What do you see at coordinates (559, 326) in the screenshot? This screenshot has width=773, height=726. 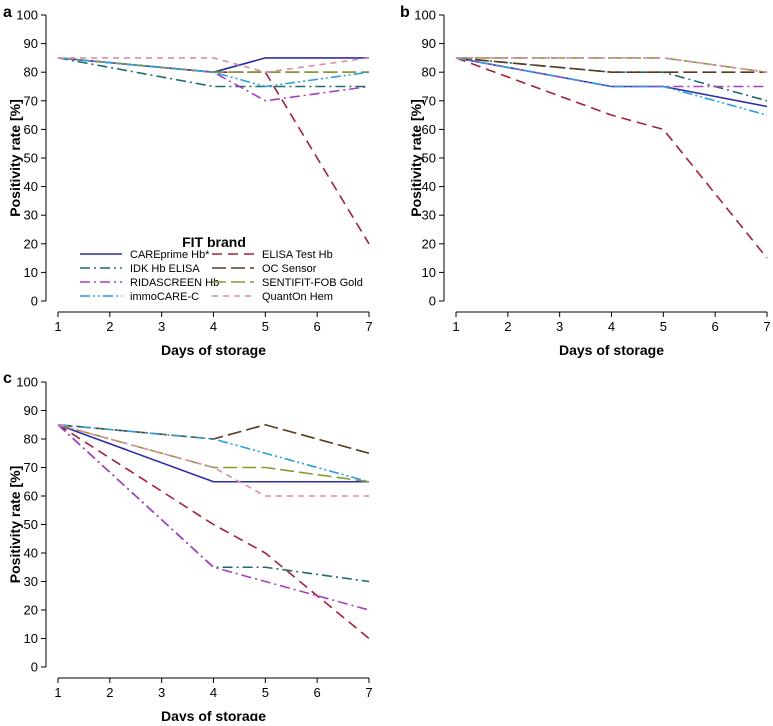 I see `panel-b-x-tick-label: 3` at bounding box center [559, 326].